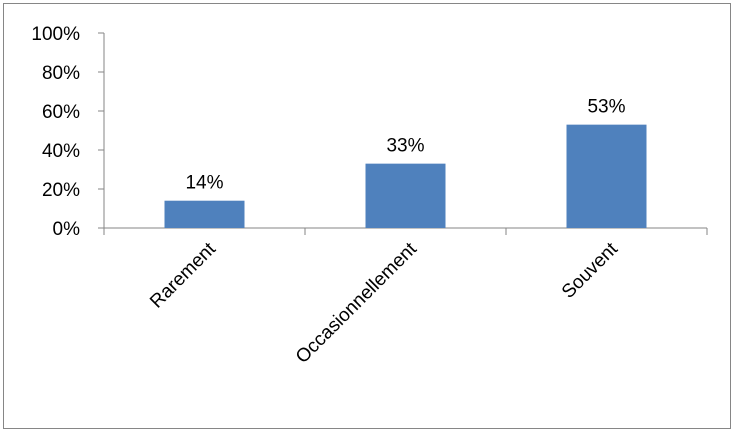 This screenshot has width=734, height=437. I want to click on y-tick-label: 80%, so click(61, 73).